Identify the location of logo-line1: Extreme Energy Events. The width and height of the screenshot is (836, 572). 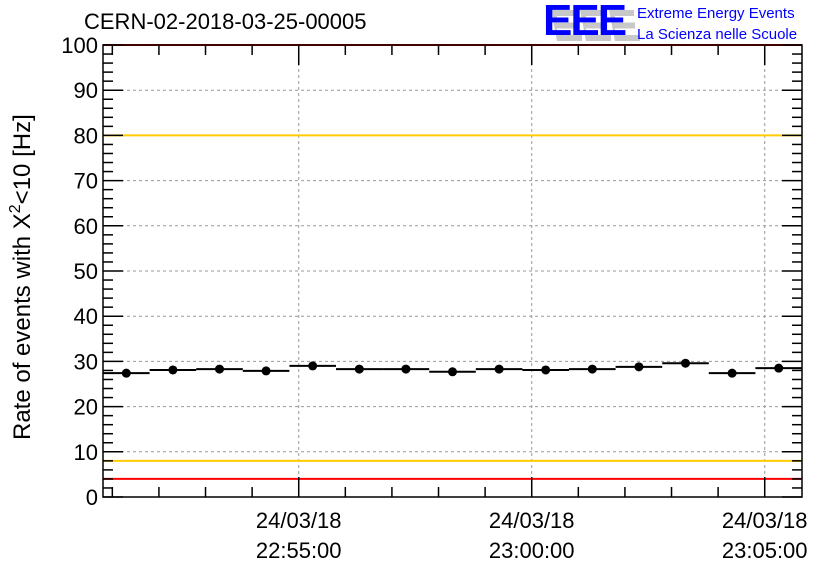
(716, 13).